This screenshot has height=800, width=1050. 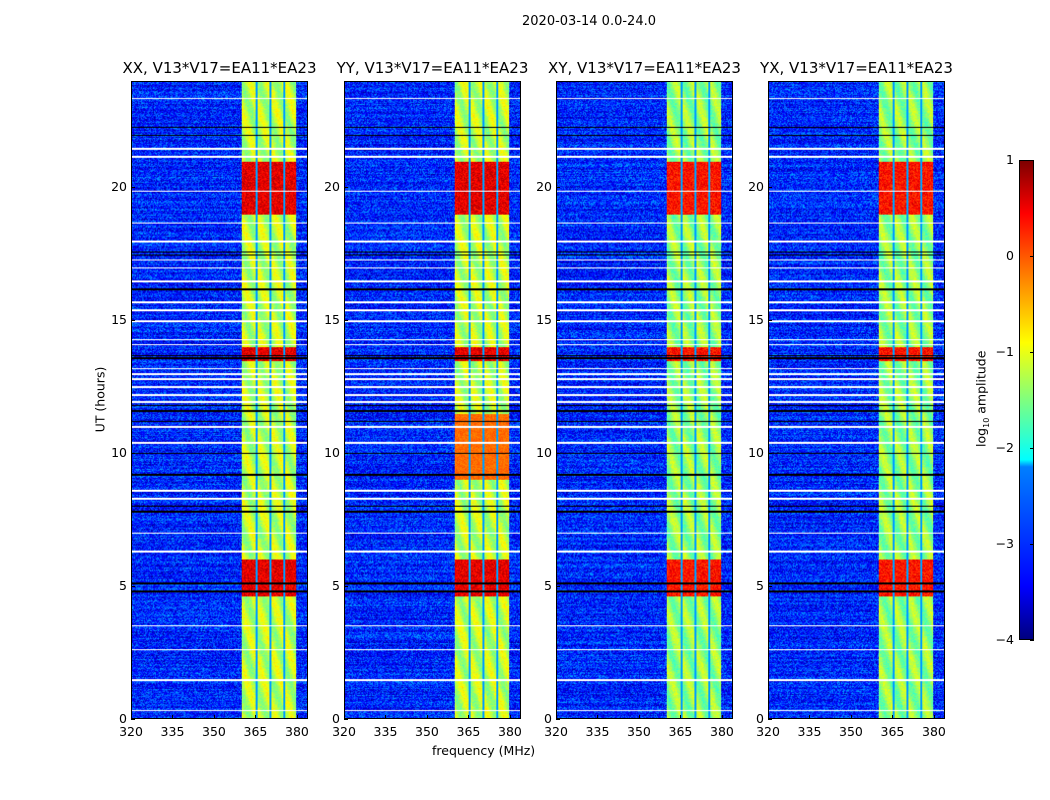 What do you see at coordinates (484, 750) in the screenshot?
I see `x-axis-label: frequency (MHz)` at bounding box center [484, 750].